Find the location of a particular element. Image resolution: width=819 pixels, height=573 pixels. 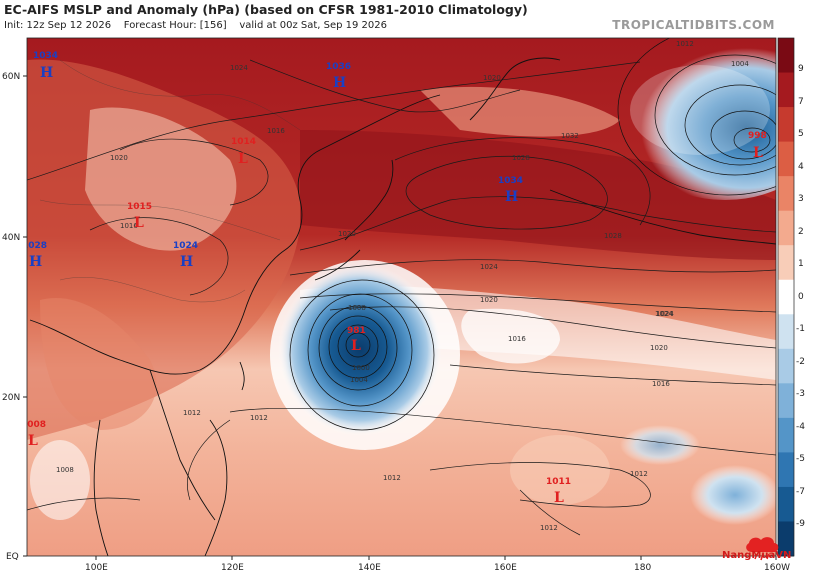

lat-axis: 60N 40N 20N EQ is located at coordinates (14, 317).